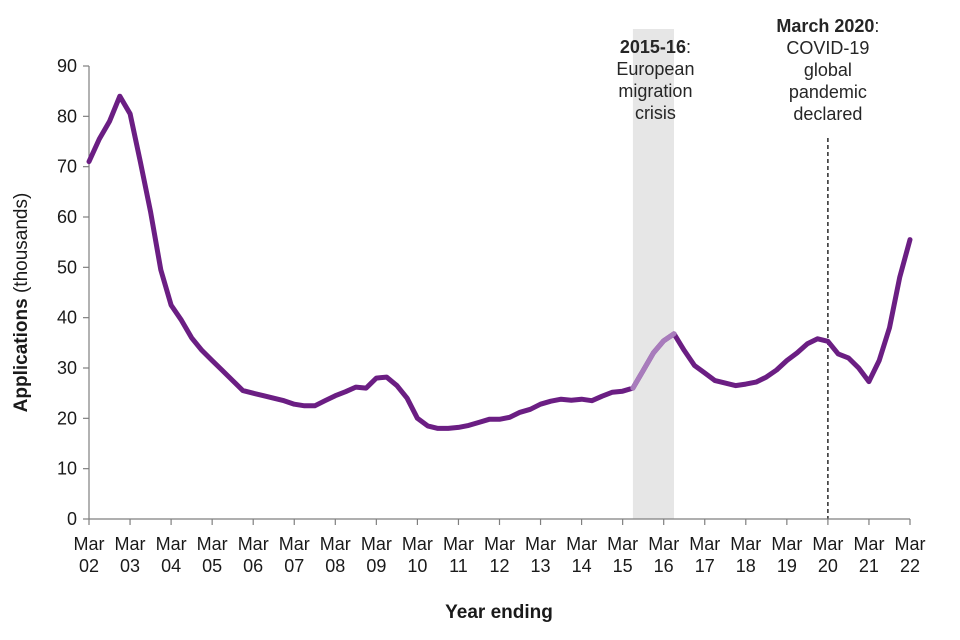 The width and height of the screenshot is (960, 640). What do you see at coordinates (458, 566) in the screenshot?
I see `x-tick-label-year: 11` at bounding box center [458, 566].